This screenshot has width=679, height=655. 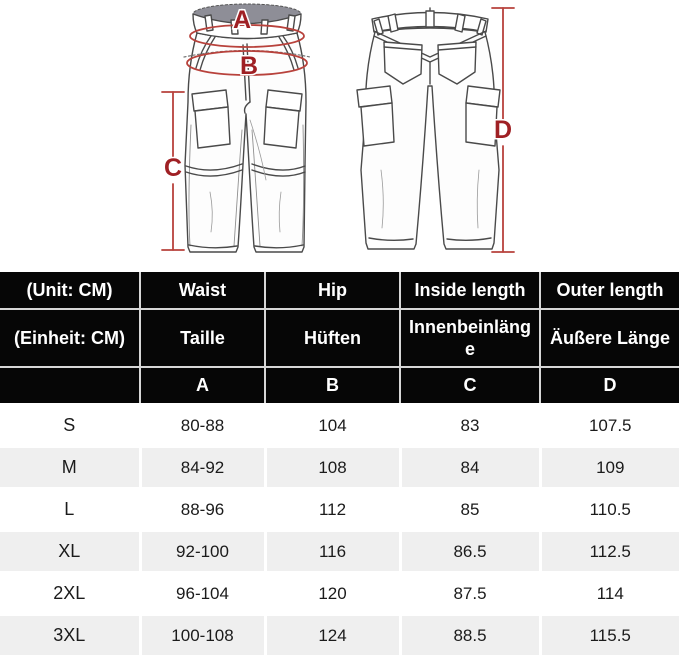 I want to click on value-cell: 108, so click(x=332, y=468).